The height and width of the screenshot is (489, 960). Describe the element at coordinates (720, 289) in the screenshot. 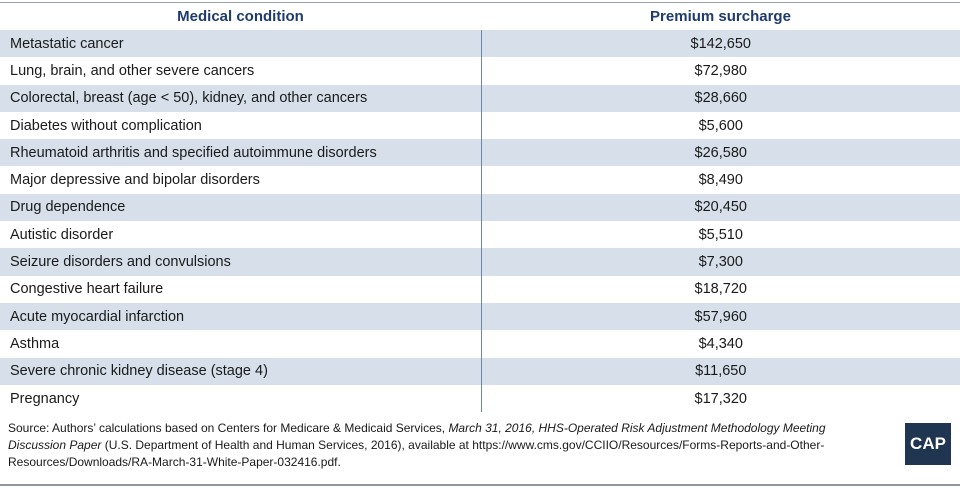

I see `surcharge-cell: $18,720` at that location.